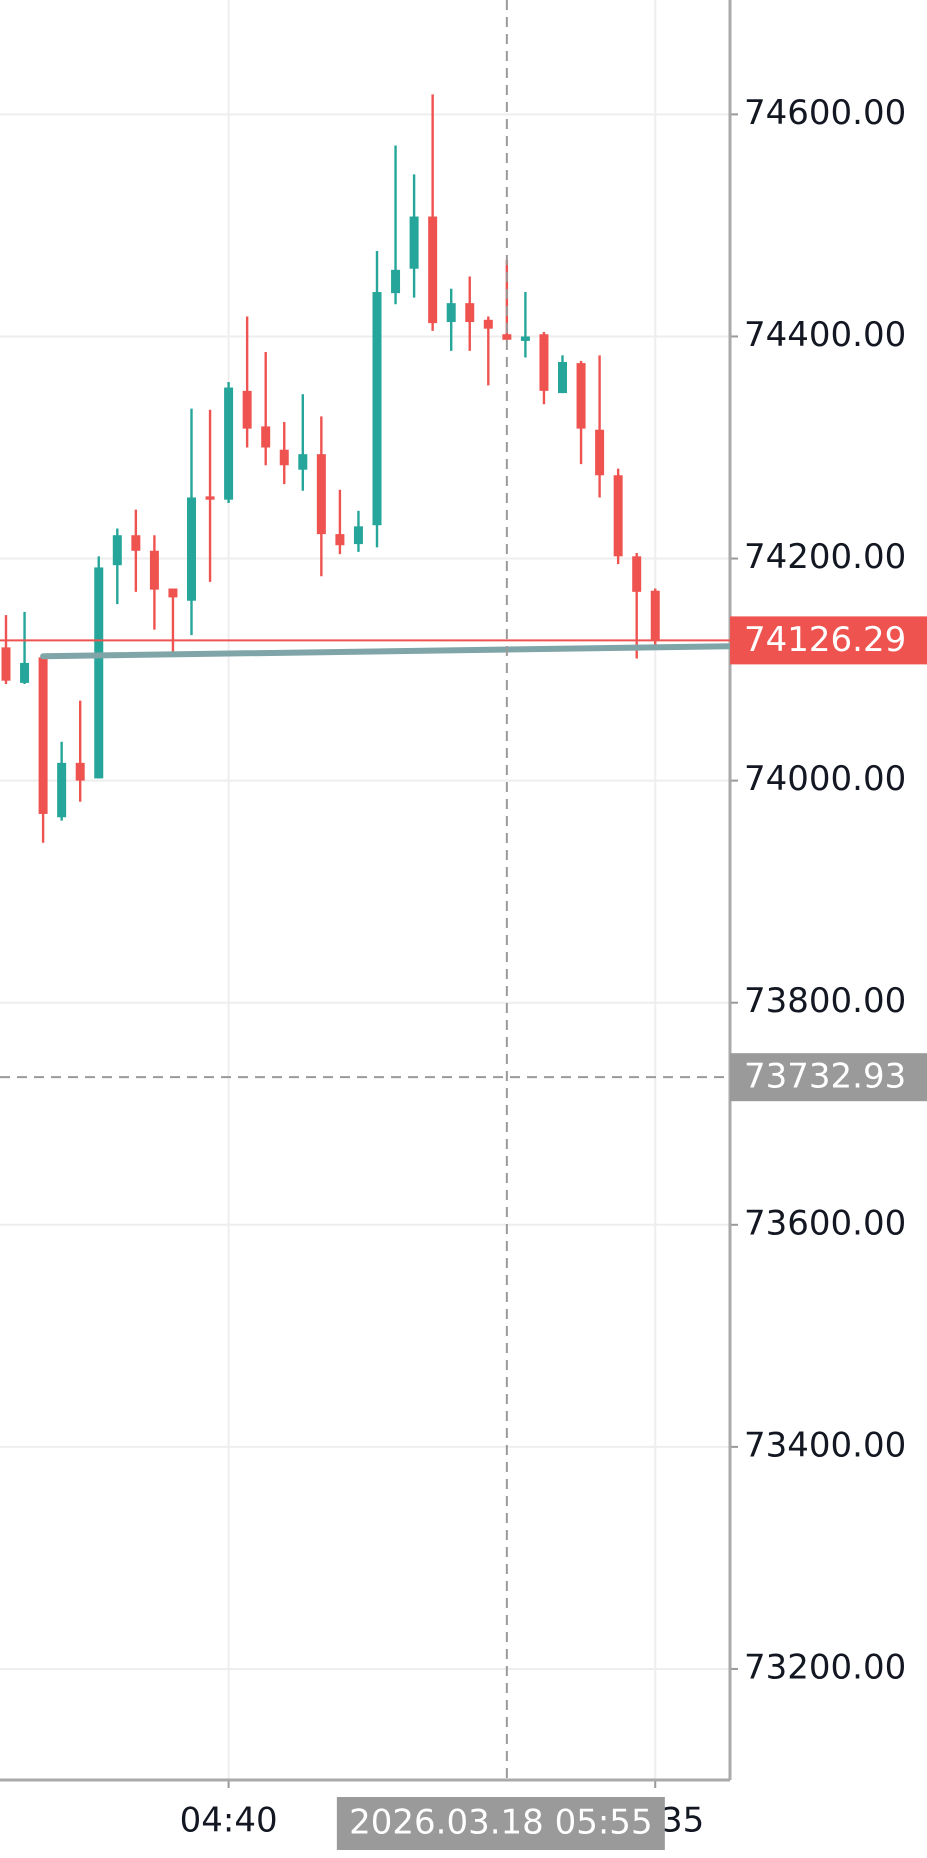 The image size is (927, 1858). I want to click on y-tick-label: 73600.00, so click(825, 1223).